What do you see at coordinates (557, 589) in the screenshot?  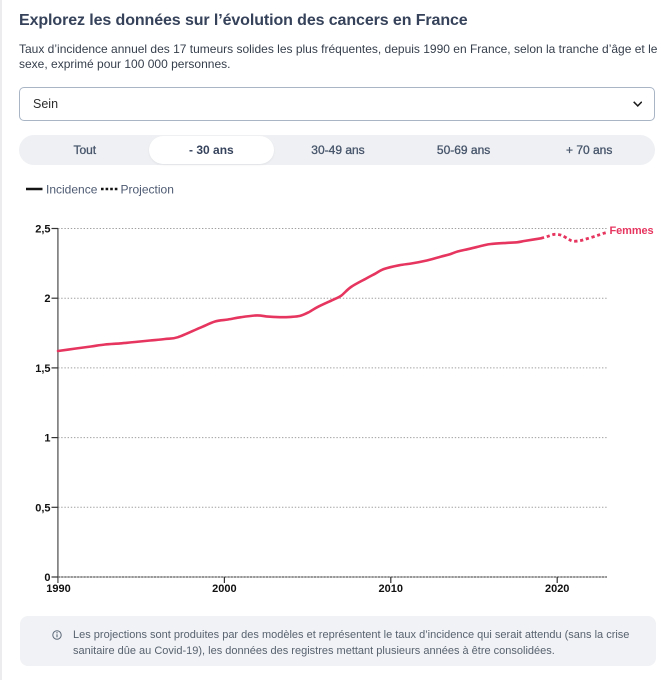 I see `svg-text: 2020` at bounding box center [557, 589].